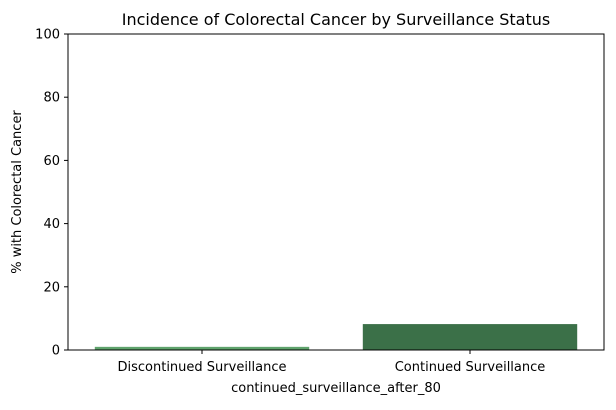 This screenshot has width=616, height=410. Describe the element at coordinates (336, 388) in the screenshot. I see `x-axis-label: continued_surveillance_after_80` at that location.